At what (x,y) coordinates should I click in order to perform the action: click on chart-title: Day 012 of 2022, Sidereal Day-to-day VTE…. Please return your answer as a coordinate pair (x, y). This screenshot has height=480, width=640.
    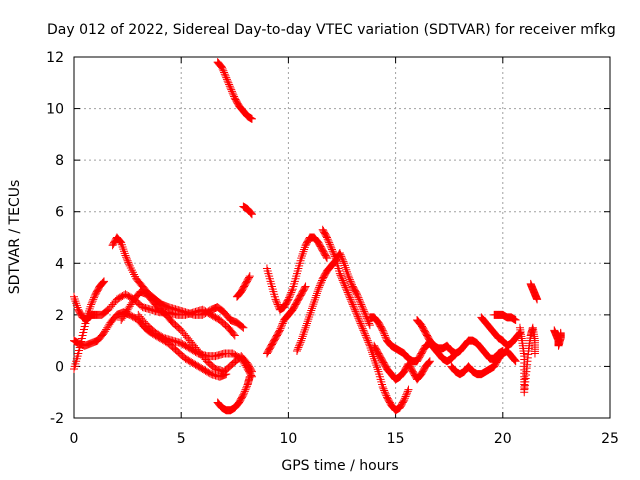
    Looking at the image, I should click on (331, 30).